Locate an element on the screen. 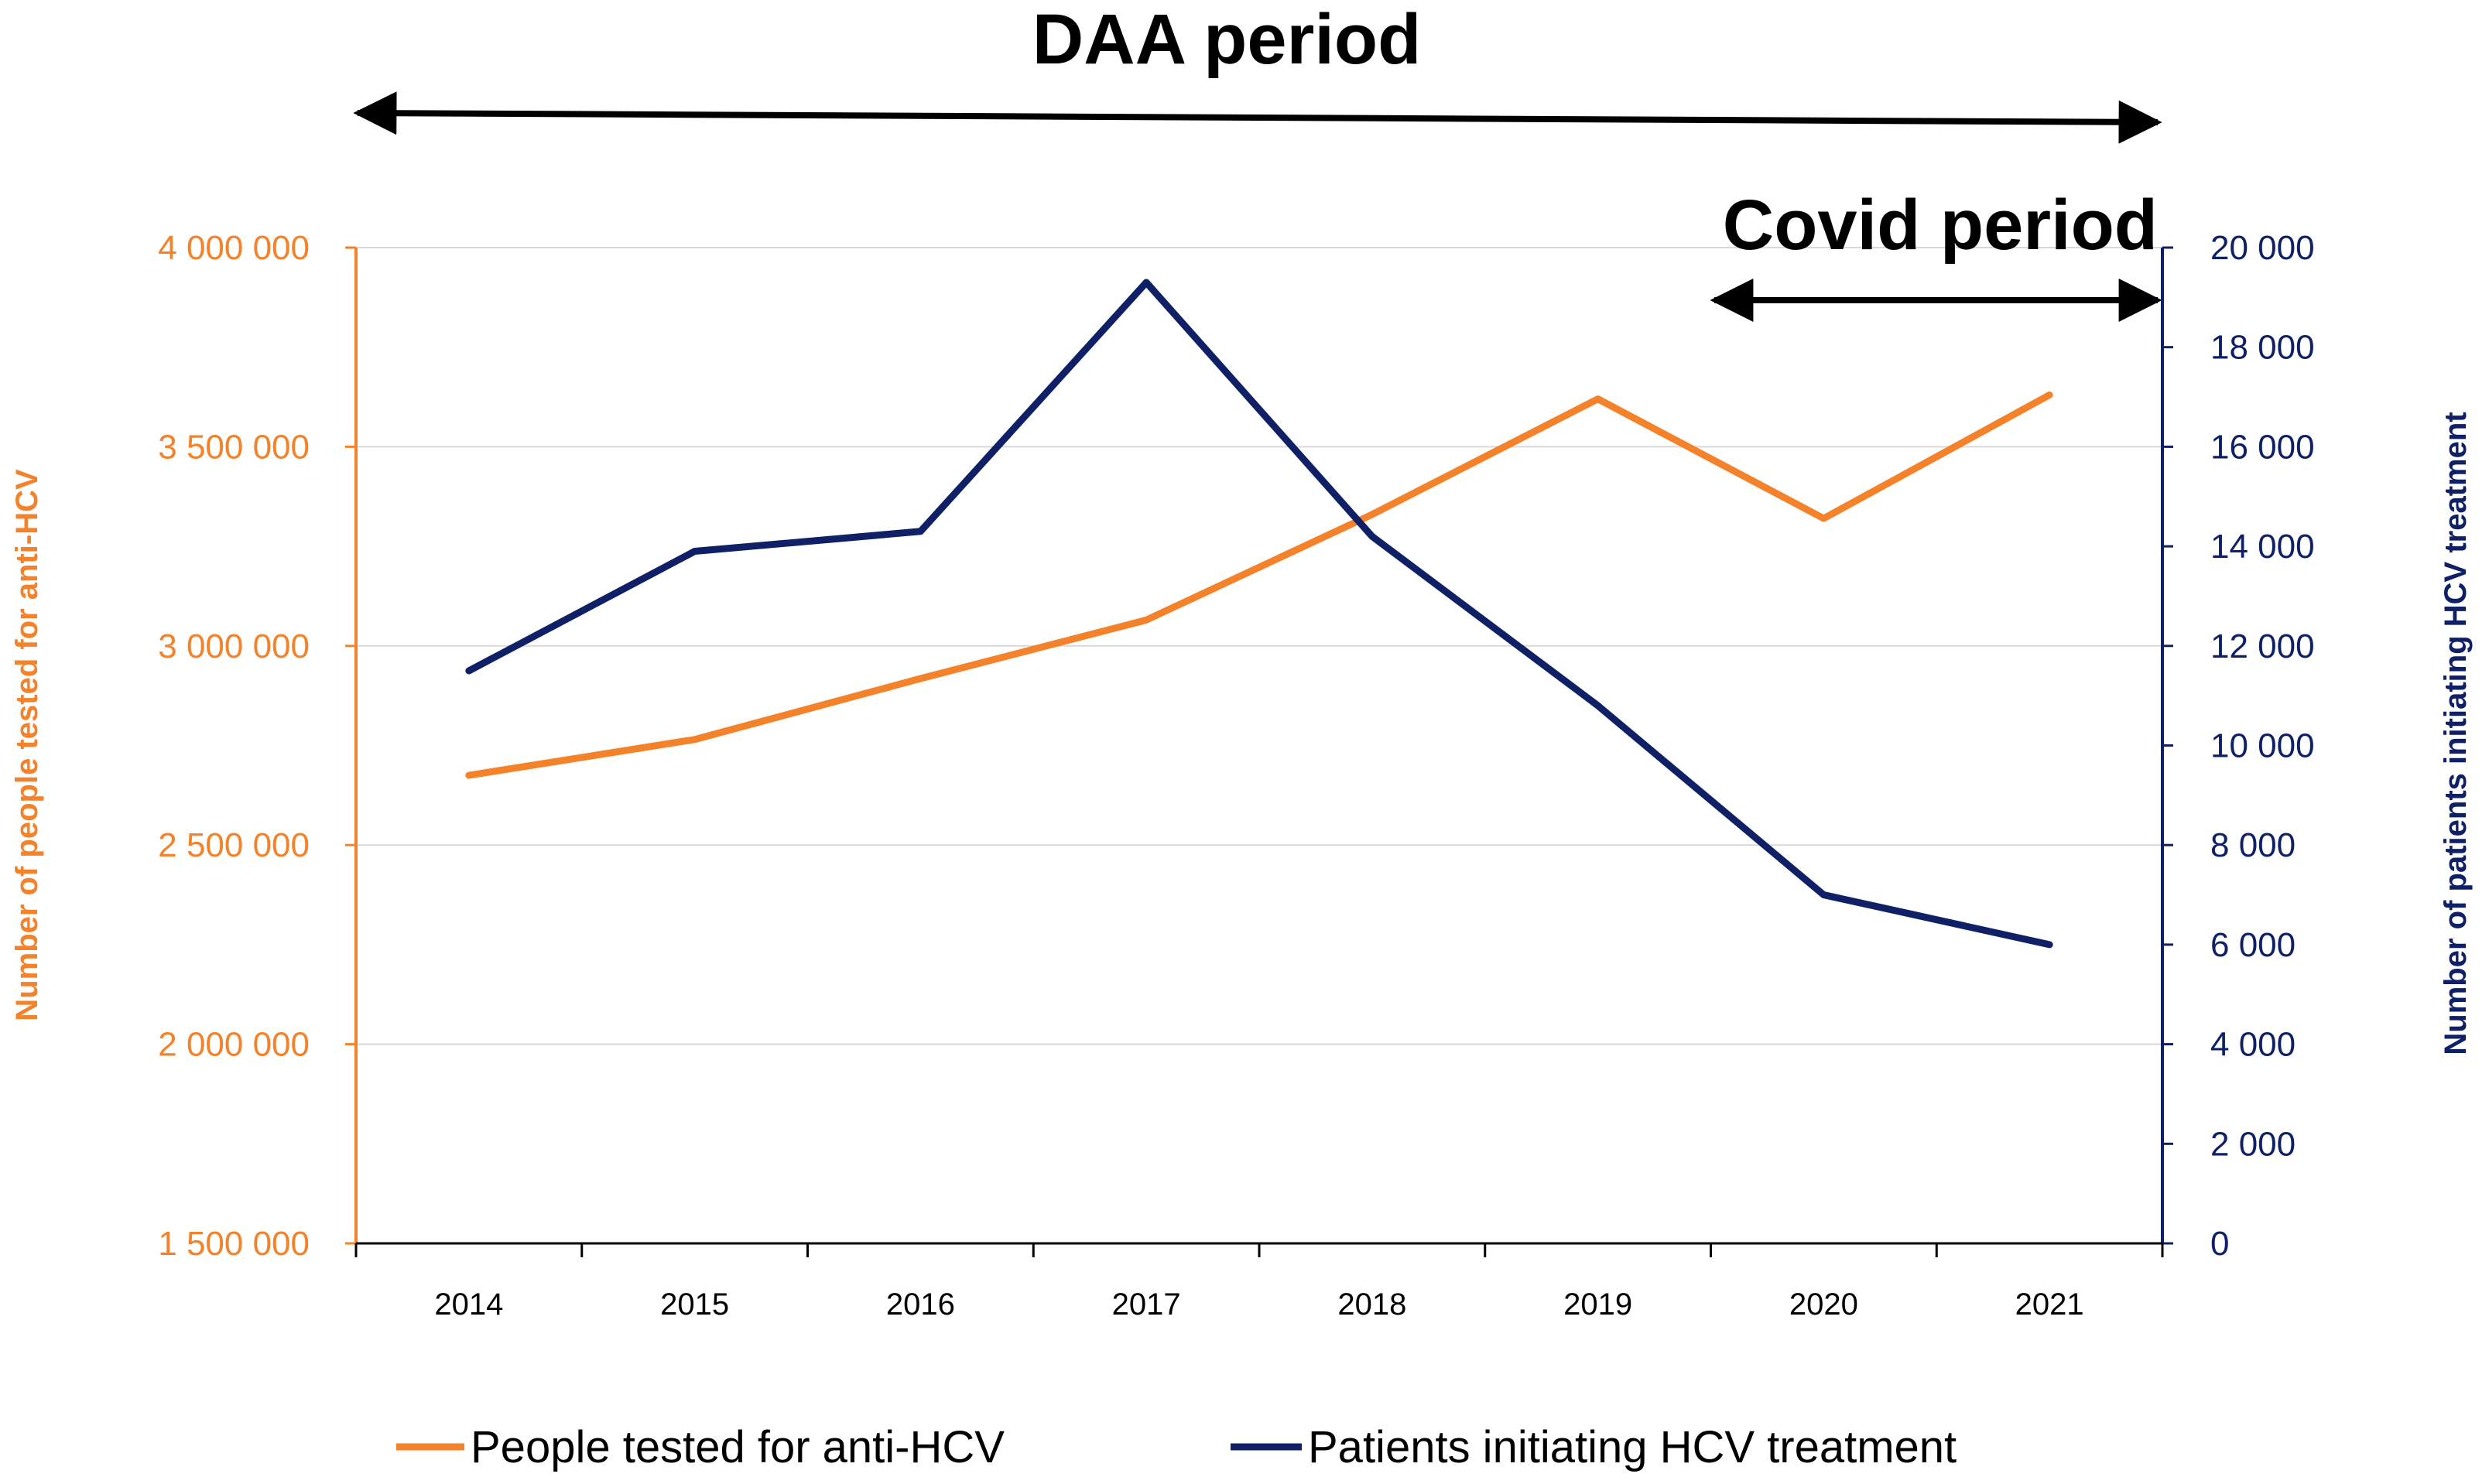 The height and width of the screenshot is (1484, 2489). x-tick-label: 2019 is located at coordinates (1597, 1305).